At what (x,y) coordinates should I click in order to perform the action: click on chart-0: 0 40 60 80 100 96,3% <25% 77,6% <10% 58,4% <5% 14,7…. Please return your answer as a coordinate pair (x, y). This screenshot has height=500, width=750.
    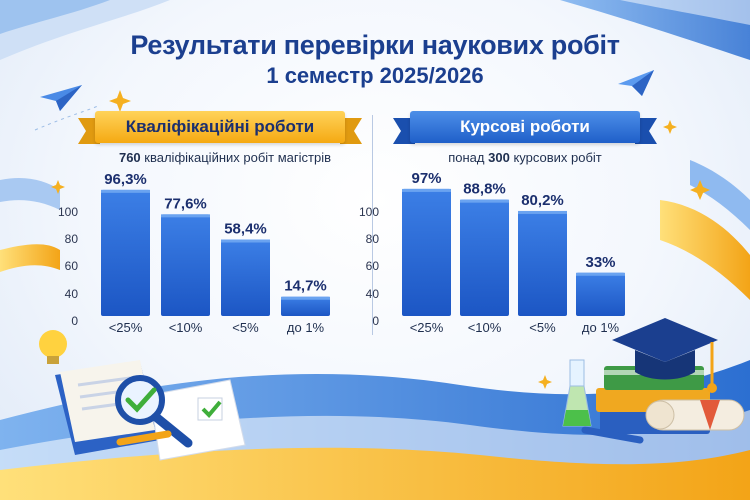
    Looking at the image, I should click on (194, 253).